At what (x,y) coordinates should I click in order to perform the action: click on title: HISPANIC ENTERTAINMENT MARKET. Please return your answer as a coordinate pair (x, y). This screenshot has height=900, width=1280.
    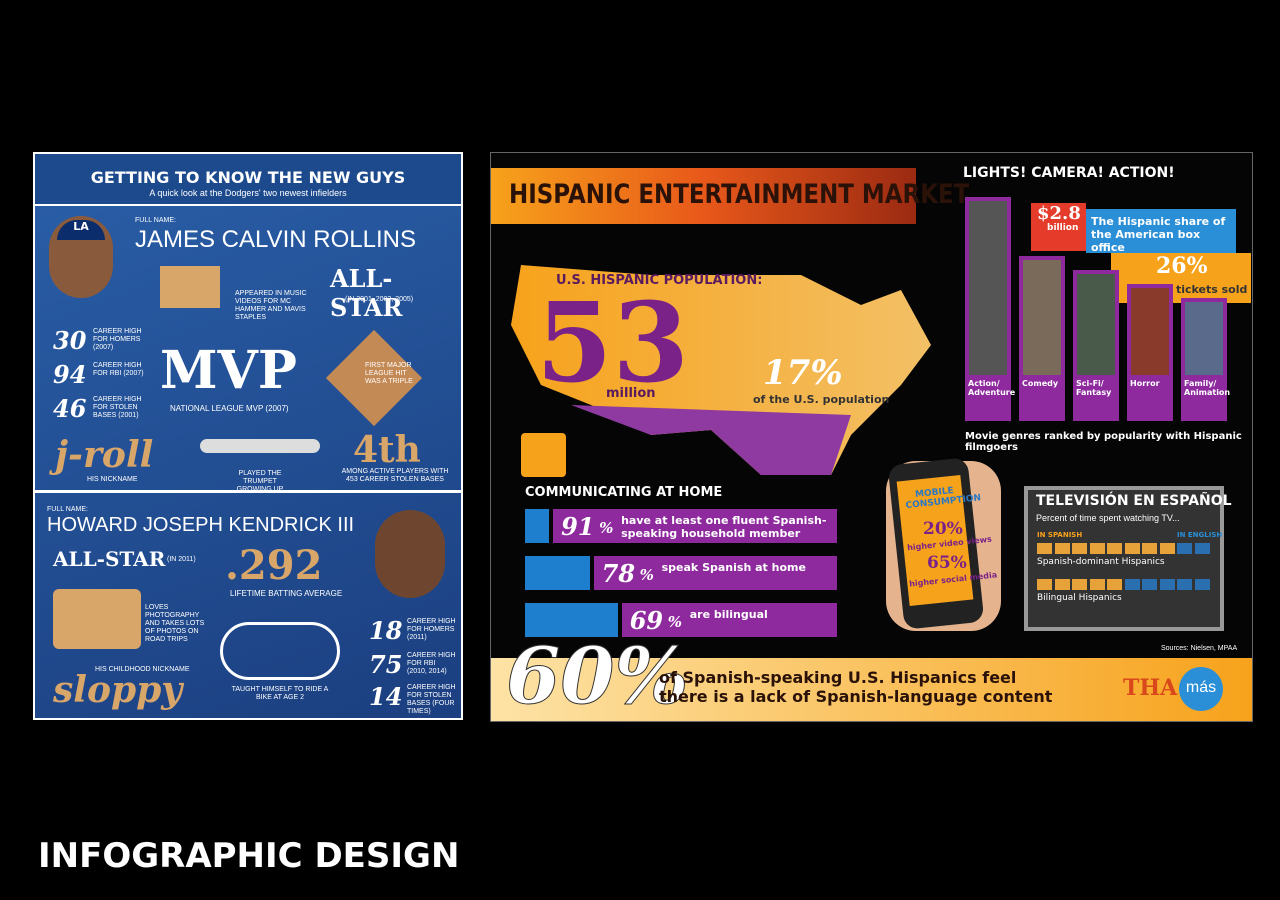
    Looking at the image, I should click on (739, 194).